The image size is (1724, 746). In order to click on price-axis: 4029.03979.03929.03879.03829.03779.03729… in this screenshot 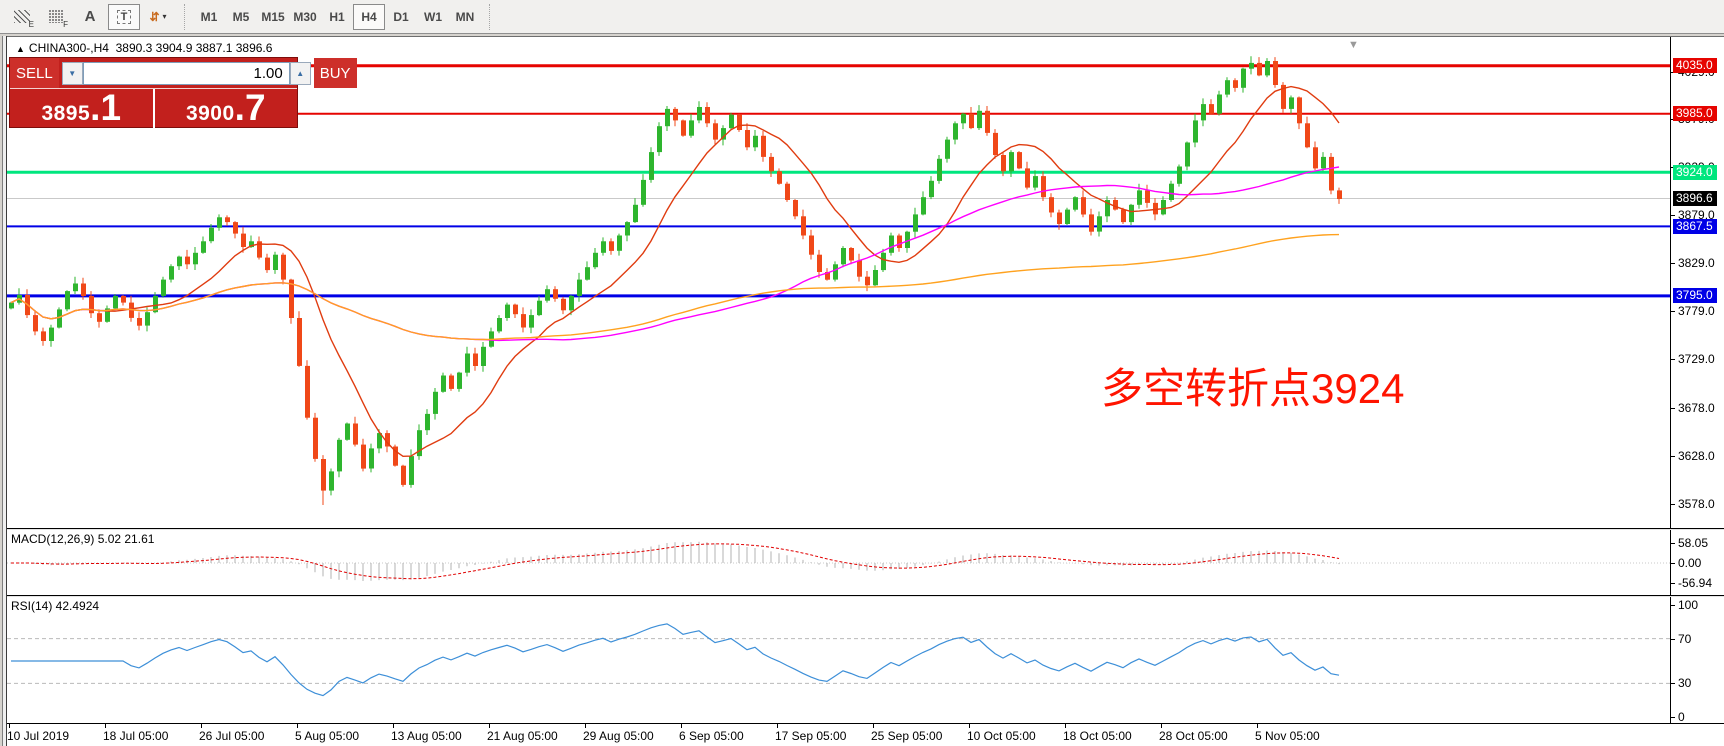, I will do `click(1697, 282)`.